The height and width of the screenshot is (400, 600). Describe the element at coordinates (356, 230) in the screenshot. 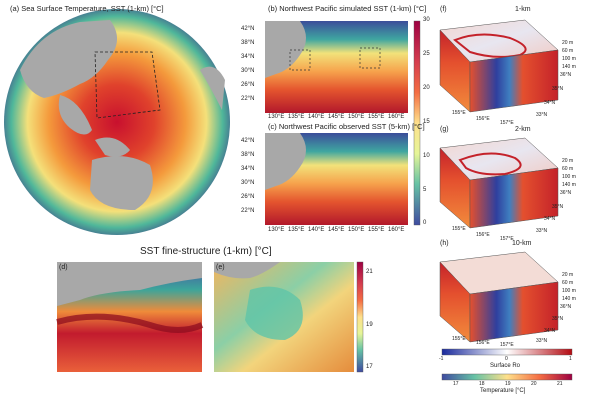

I see `c-lon-tick: 150°E` at that location.